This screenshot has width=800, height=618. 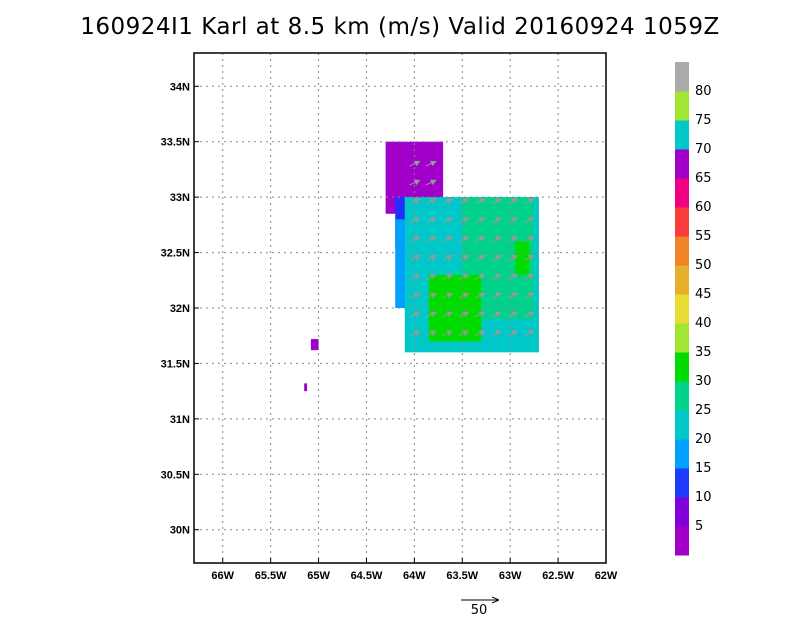 I want to click on colorbar-label: 10, so click(x=703, y=497).